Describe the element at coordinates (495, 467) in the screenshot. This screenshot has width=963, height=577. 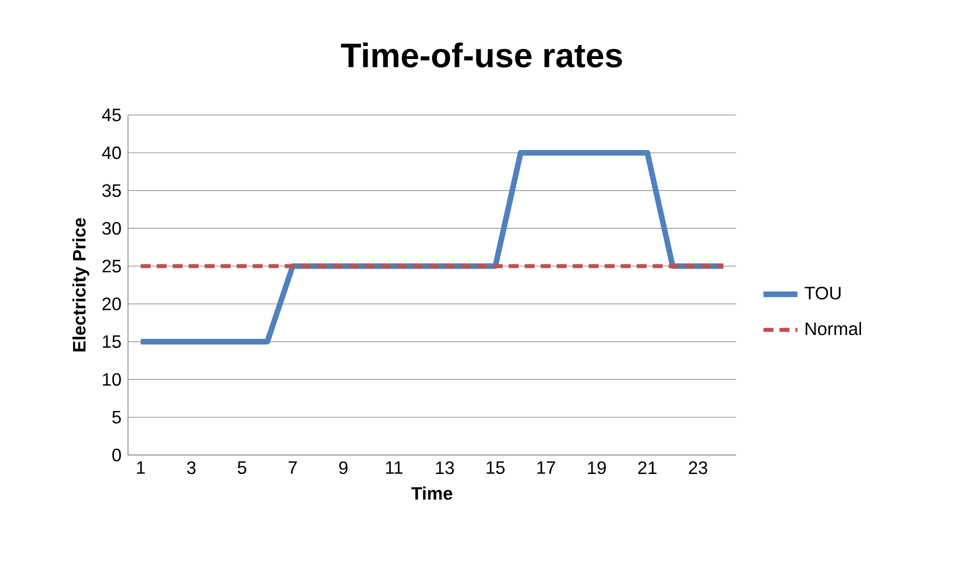
I see `x-tick-label: 15` at that location.